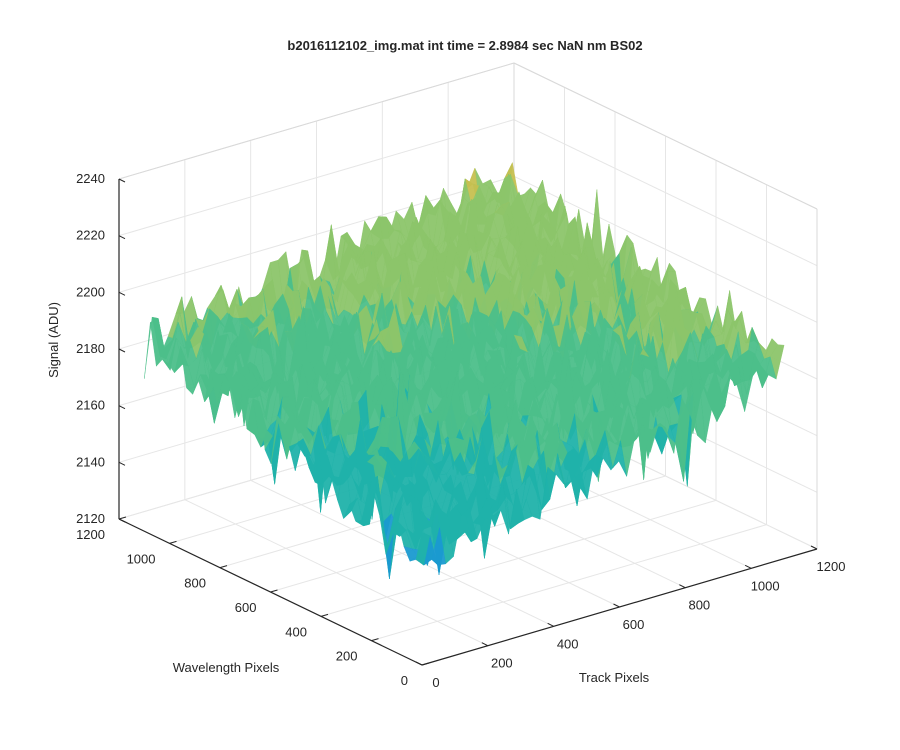  Describe the element at coordinates (141, 558) in the screenshot. I see `y-tick-label: 1000` at that location.